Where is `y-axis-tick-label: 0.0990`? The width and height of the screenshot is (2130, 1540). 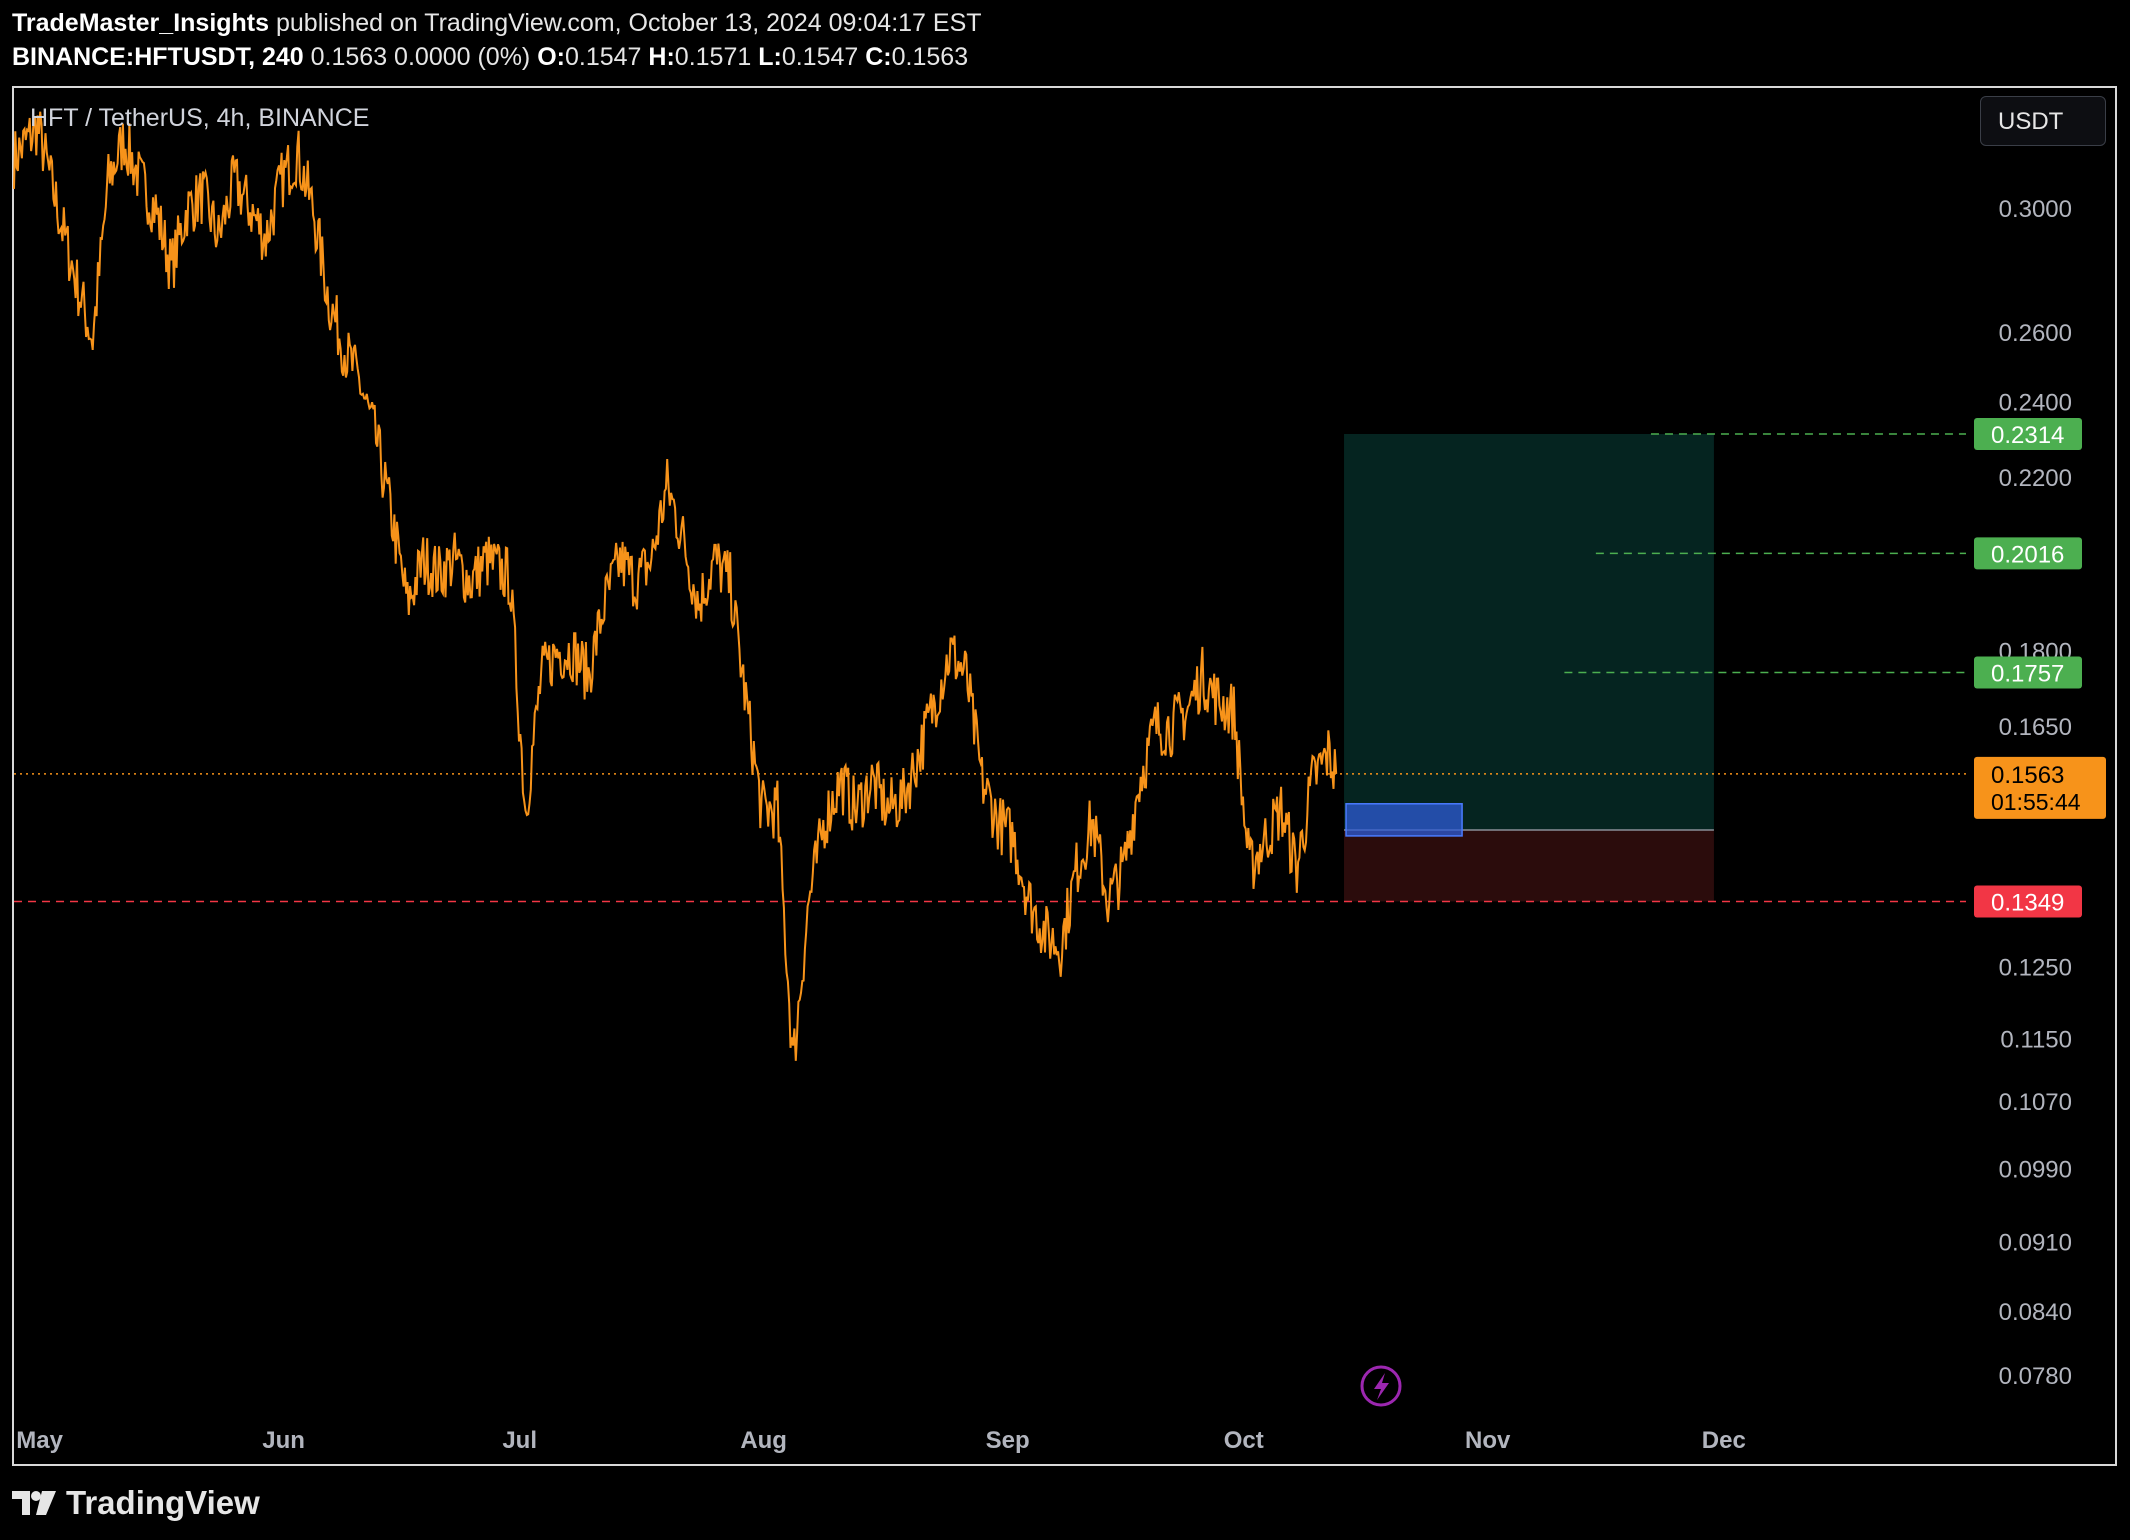
y-axis-tick-label: 0.0990 is located at coordinates (2035, 1169).